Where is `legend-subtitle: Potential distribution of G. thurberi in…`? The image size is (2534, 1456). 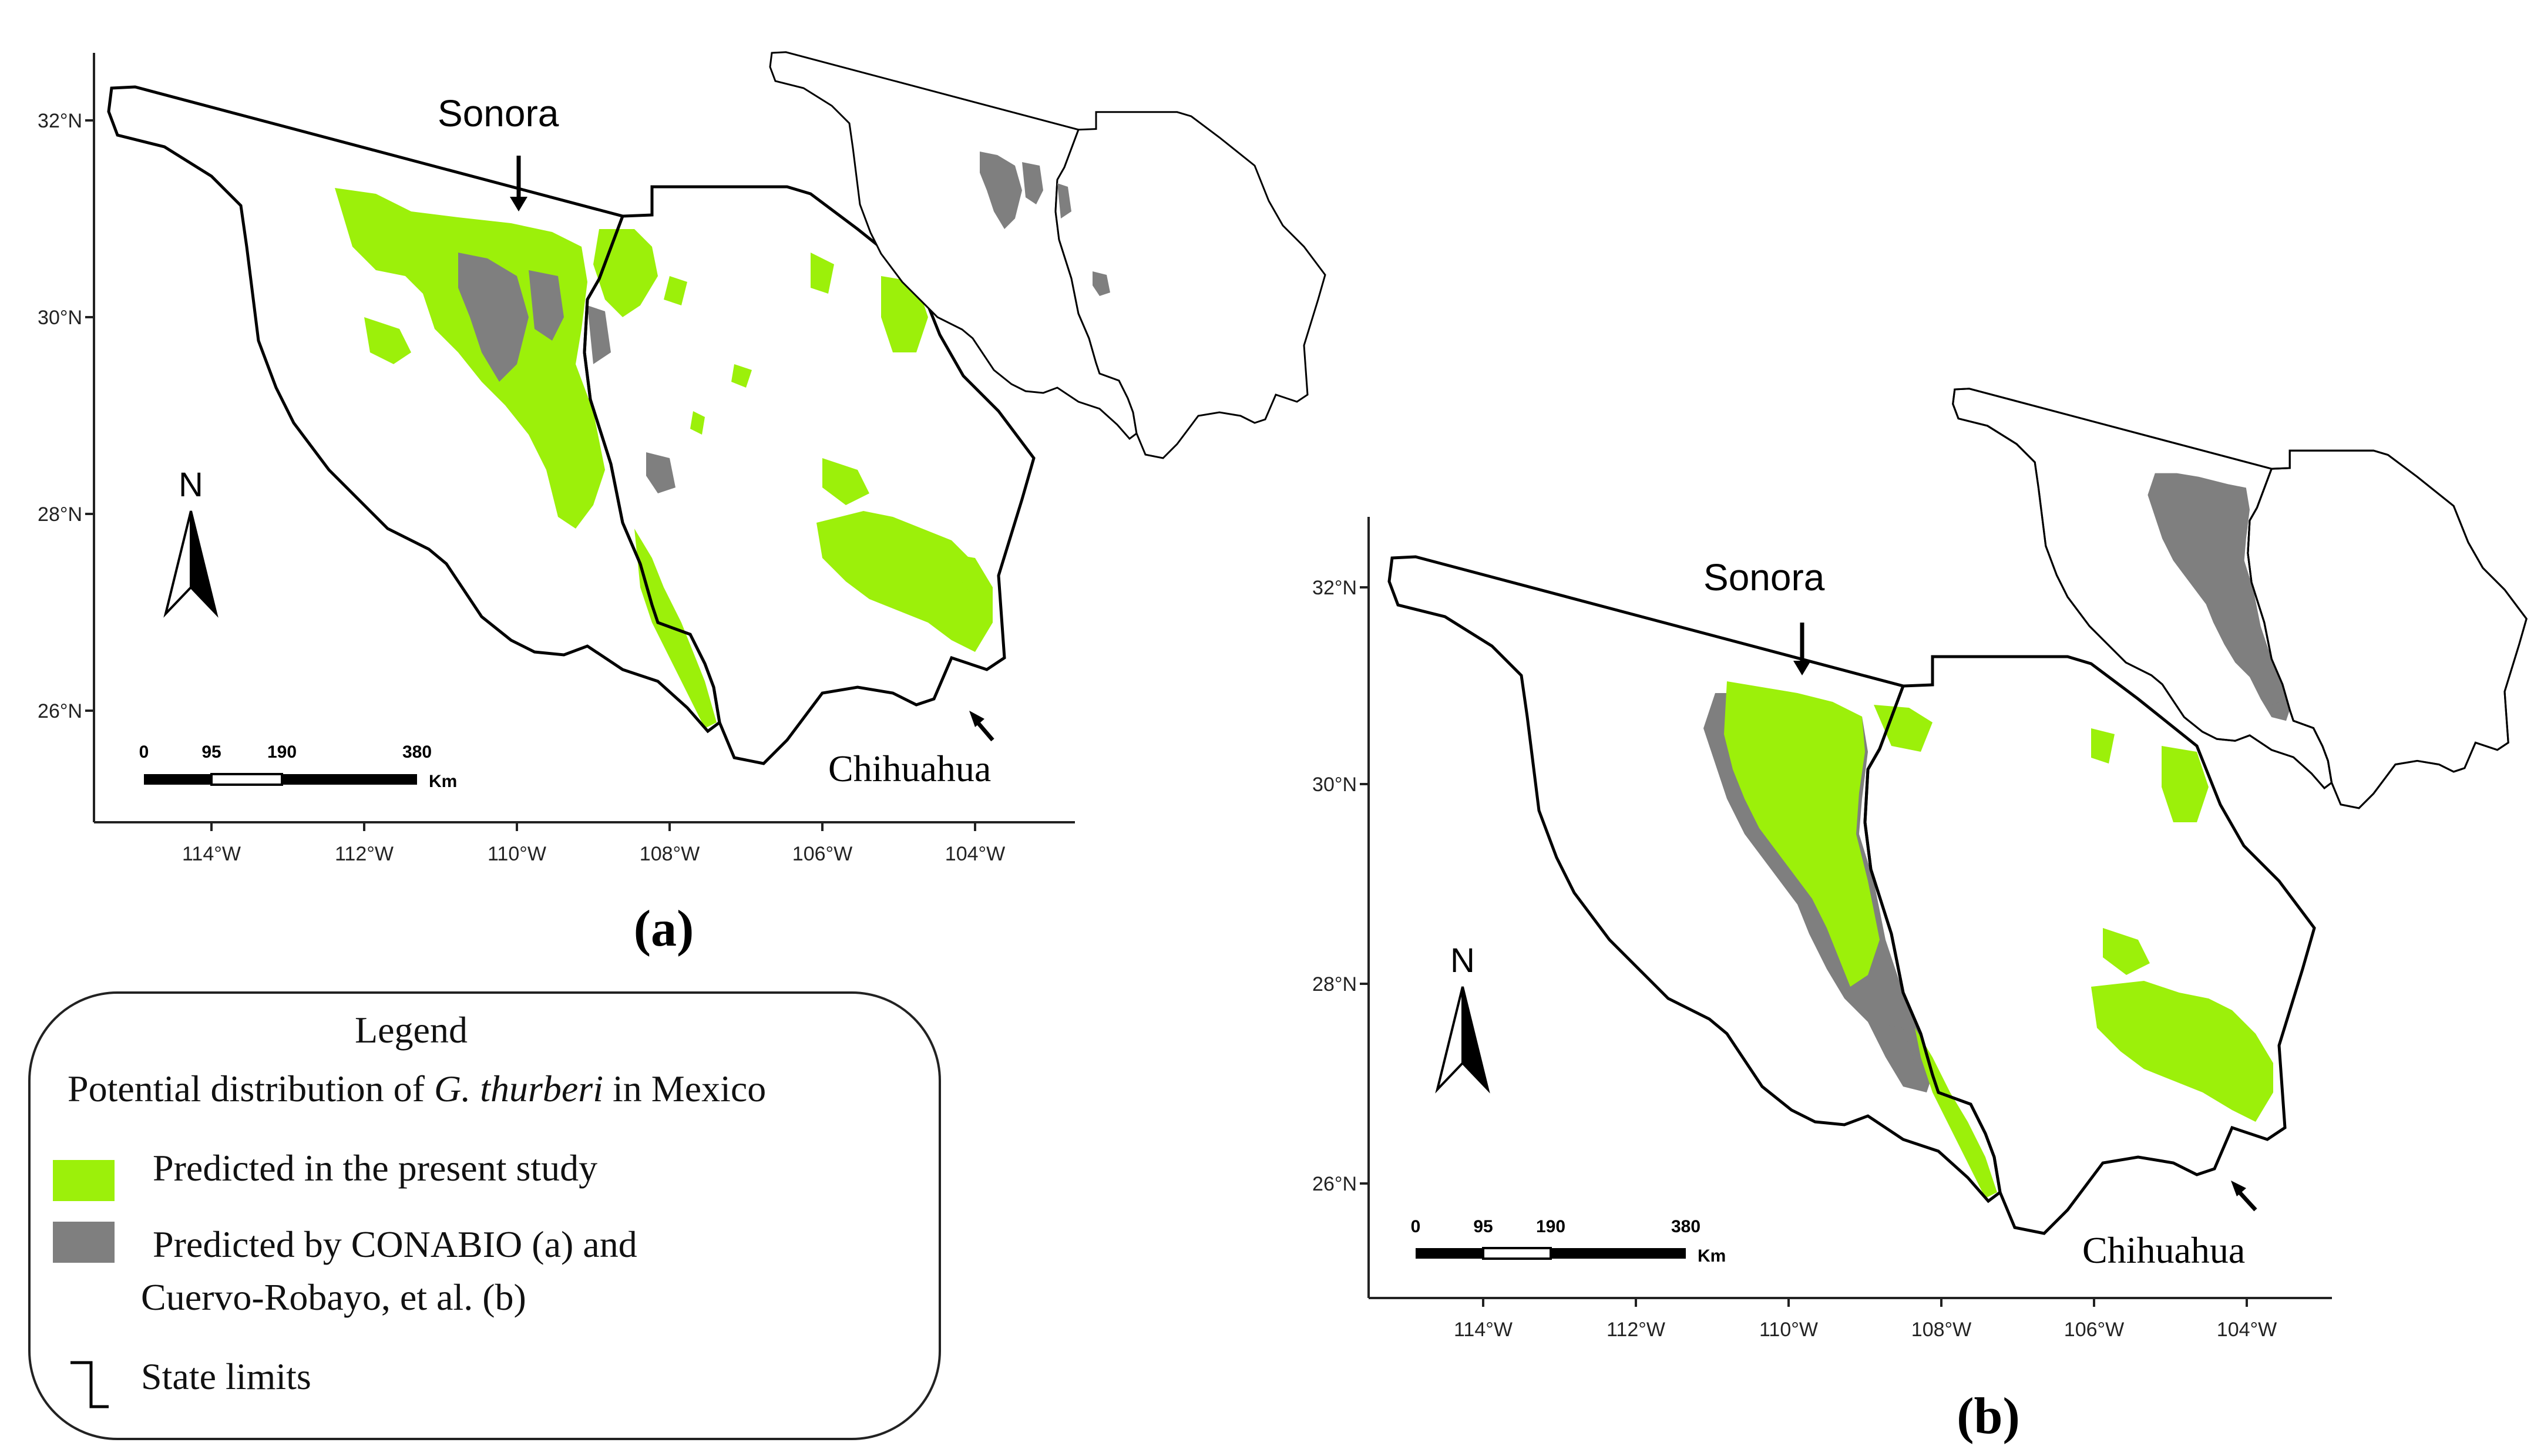 legend-subtitle: Potential distribution of G. thurberi in… is located at coordinates (417, 1088).